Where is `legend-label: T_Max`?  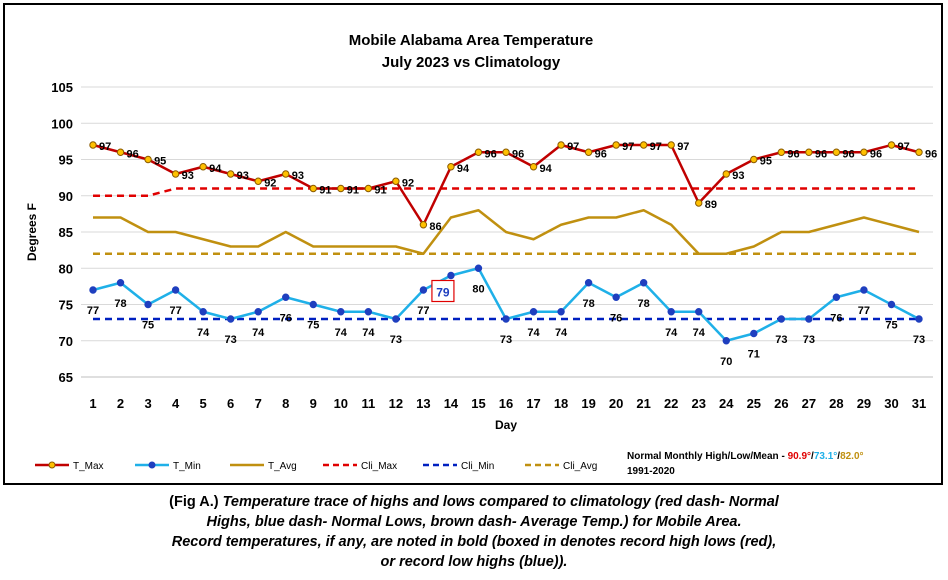
legend-label: T_Max is located at coordinates (88, 466).